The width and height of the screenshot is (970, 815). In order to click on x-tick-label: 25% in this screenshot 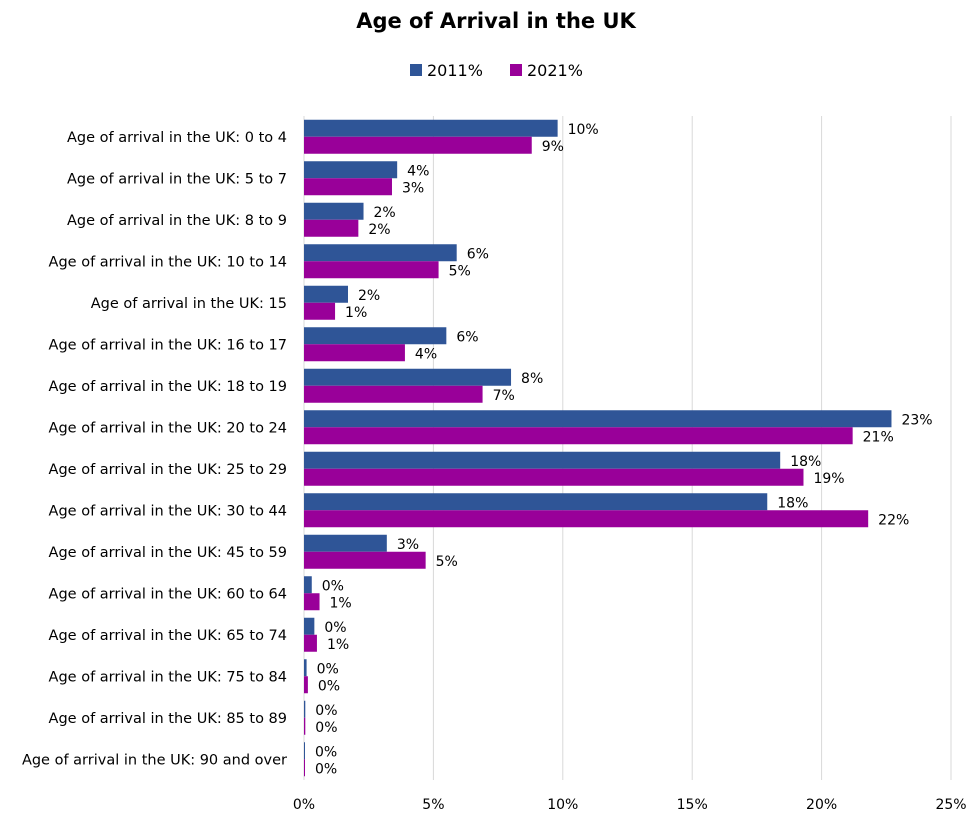, I will do `click(950, 805)`.